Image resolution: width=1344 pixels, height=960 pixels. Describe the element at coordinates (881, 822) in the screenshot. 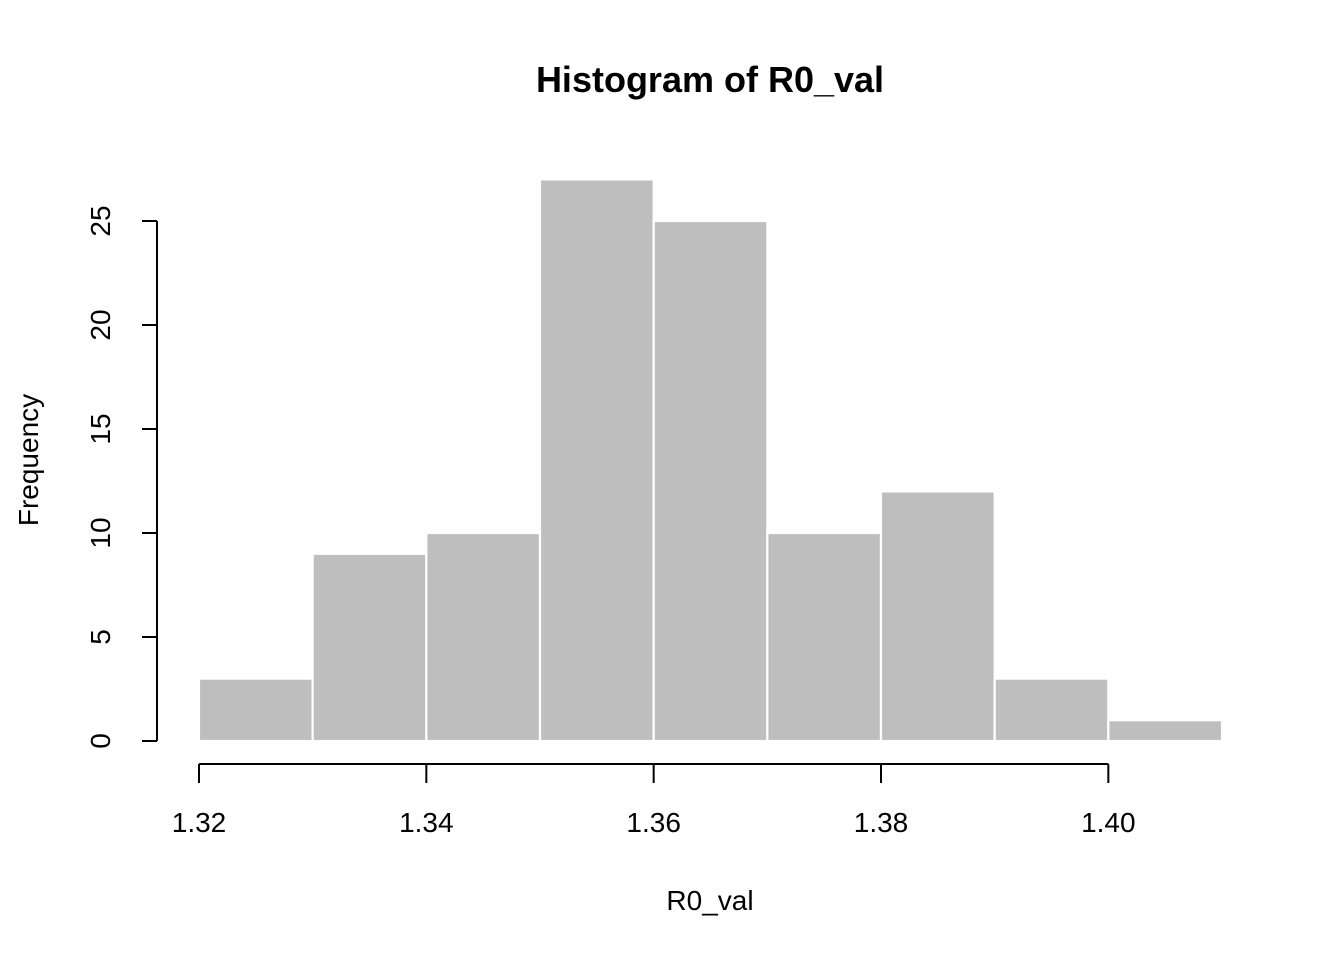

I see `x-tick-label: 1.38` at that location.